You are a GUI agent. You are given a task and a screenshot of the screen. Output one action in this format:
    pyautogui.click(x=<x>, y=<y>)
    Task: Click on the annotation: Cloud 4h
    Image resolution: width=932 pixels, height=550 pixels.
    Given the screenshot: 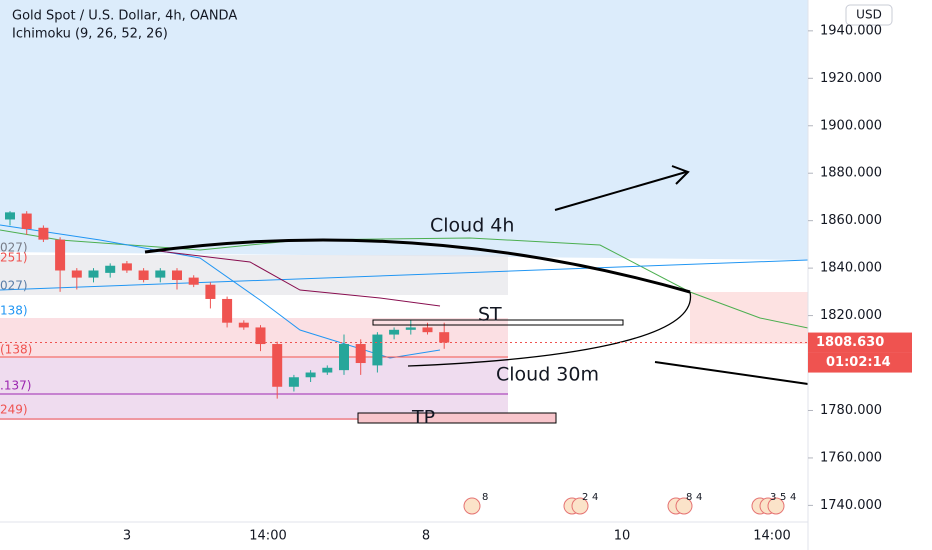 What is the action you would take?
    pyautogui.click(x=472, y=226)
    